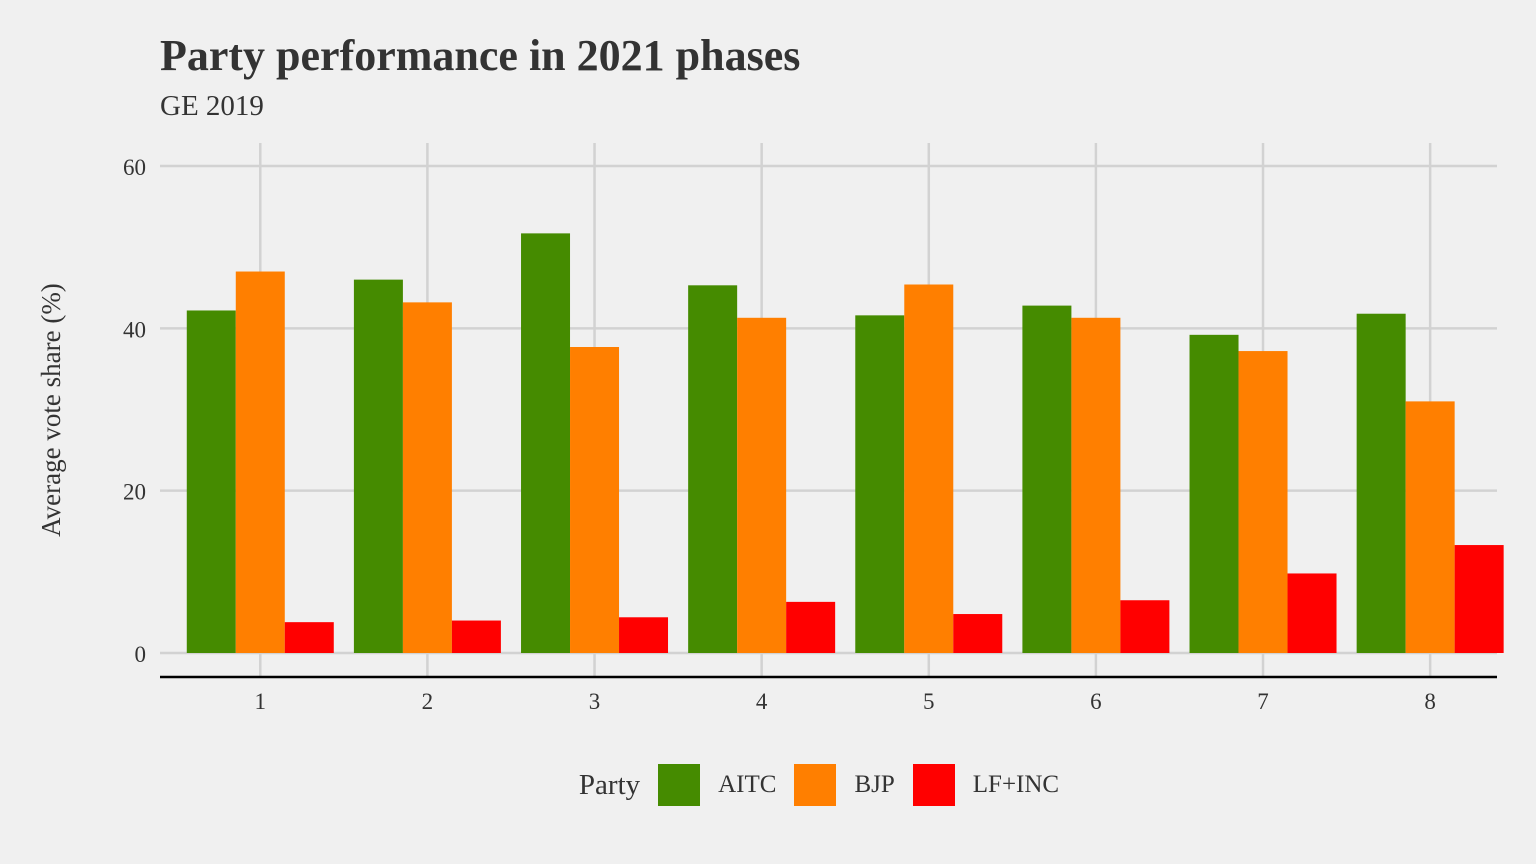  What do you see at coordinates (1096, 701) in the screenshot?
I see `x-tick-label: 6` at bounding box center [1096, 701].